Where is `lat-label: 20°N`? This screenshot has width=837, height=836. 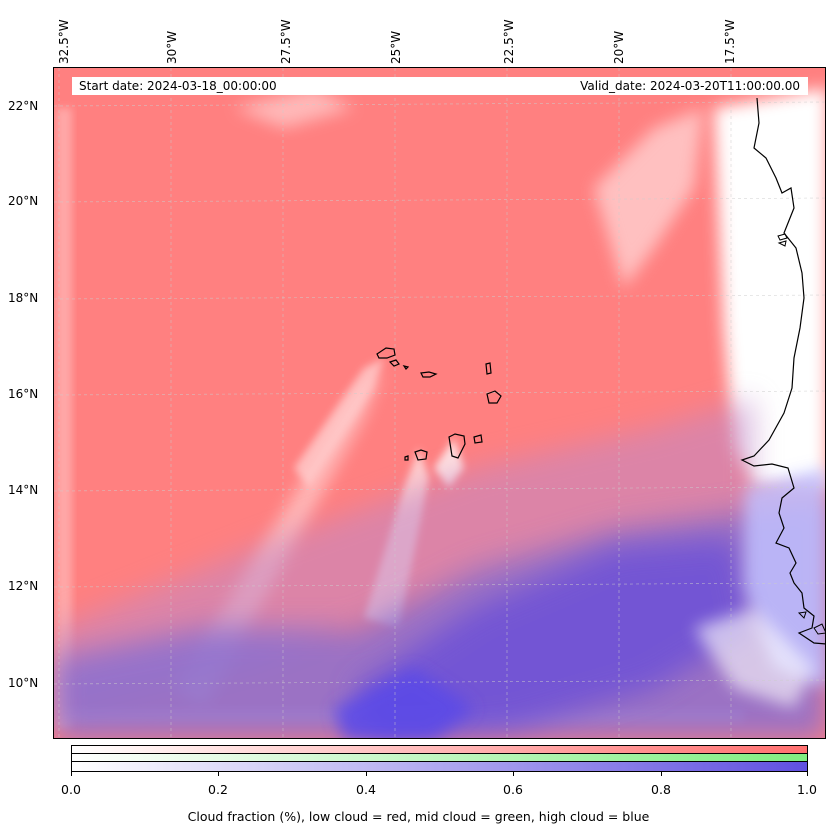 lat-label: 20°N is located at coordinates (23, 201).